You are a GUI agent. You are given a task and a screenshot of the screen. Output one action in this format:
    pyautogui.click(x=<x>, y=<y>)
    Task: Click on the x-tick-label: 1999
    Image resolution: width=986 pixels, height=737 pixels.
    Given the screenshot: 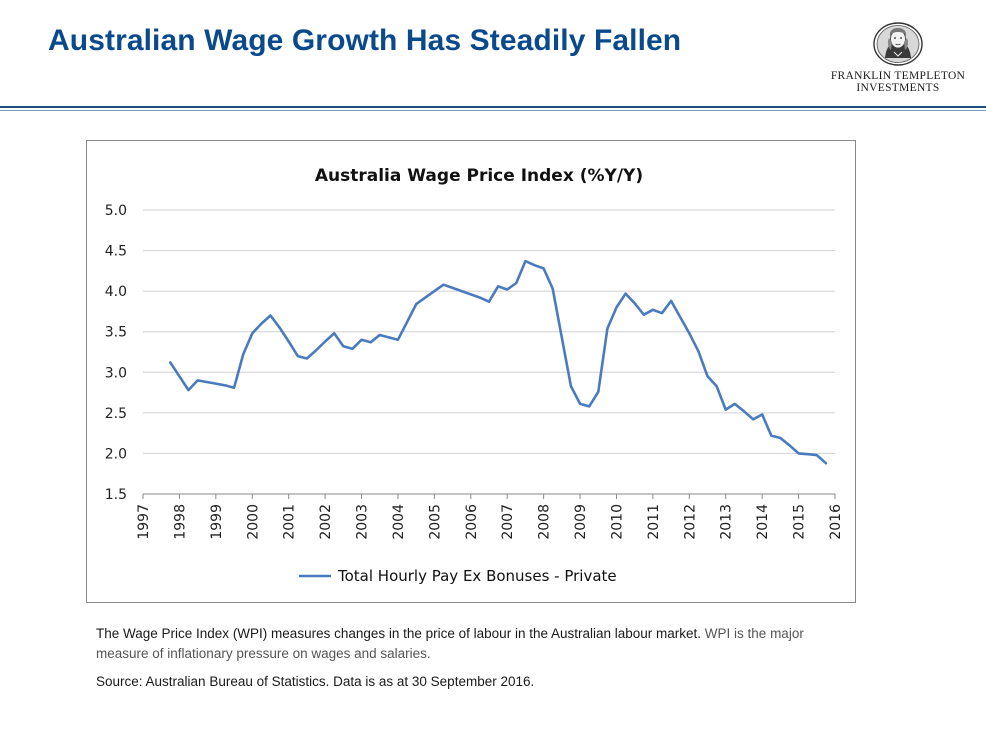 What is the action you would take?
    pyautogui.click(x=217, y=522)
    